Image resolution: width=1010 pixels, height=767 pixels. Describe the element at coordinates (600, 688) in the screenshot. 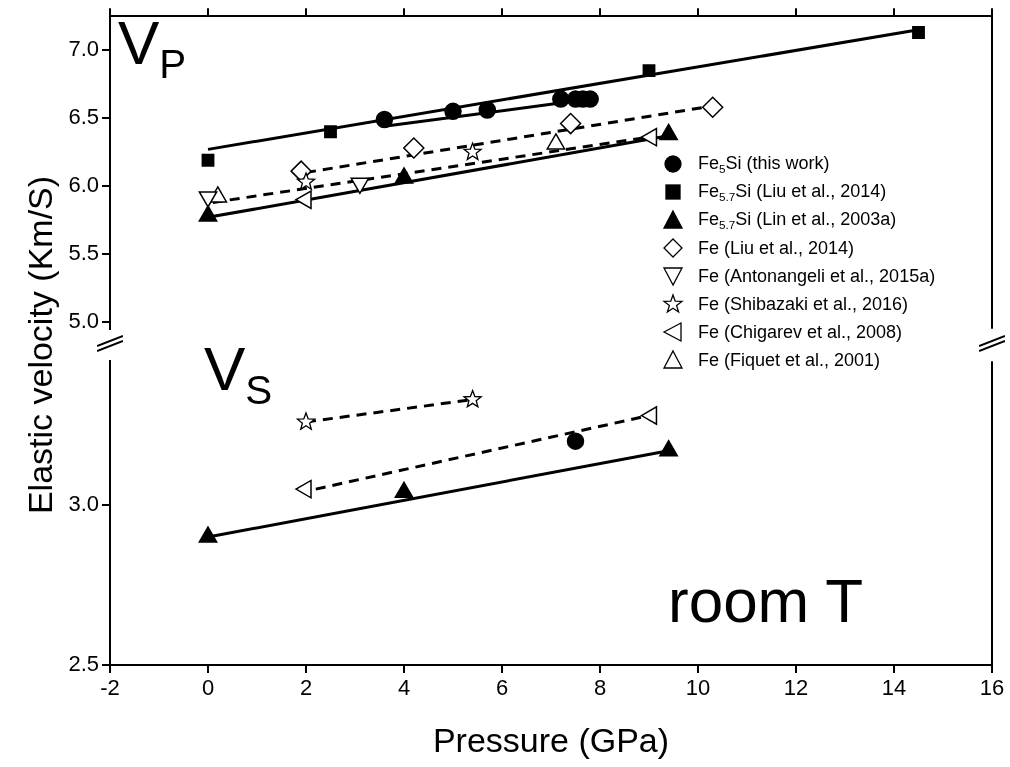

I see `x-tick-label: 8` at that location.